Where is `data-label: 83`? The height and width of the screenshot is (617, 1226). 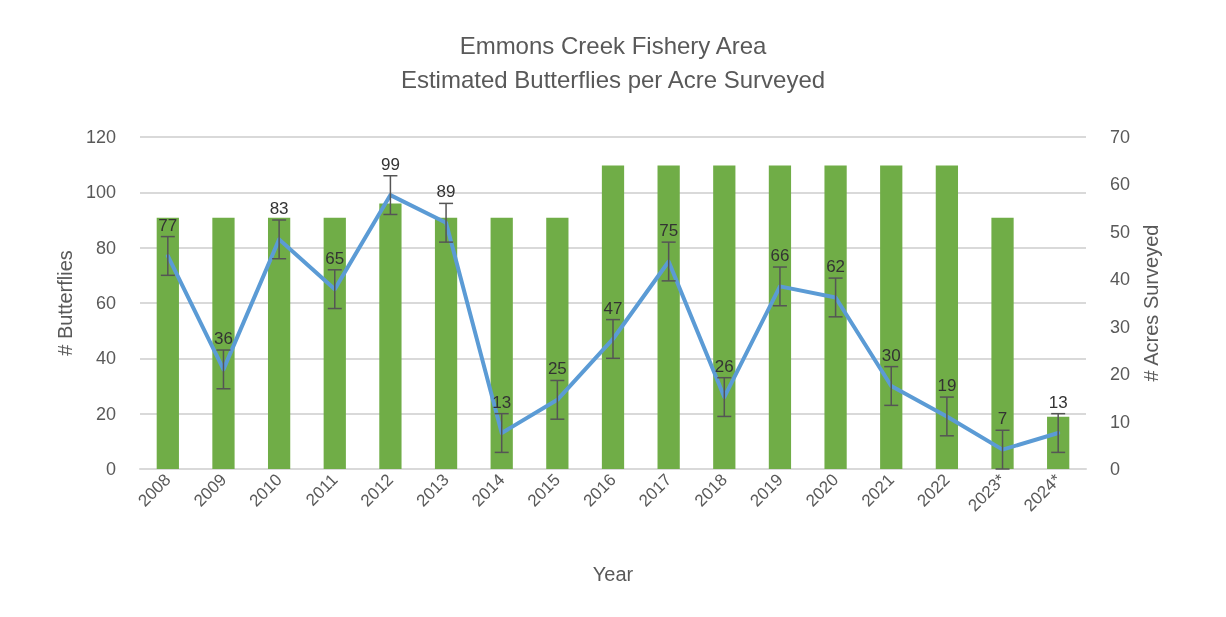 data-label: 83 is located at coordinates (279, 208).